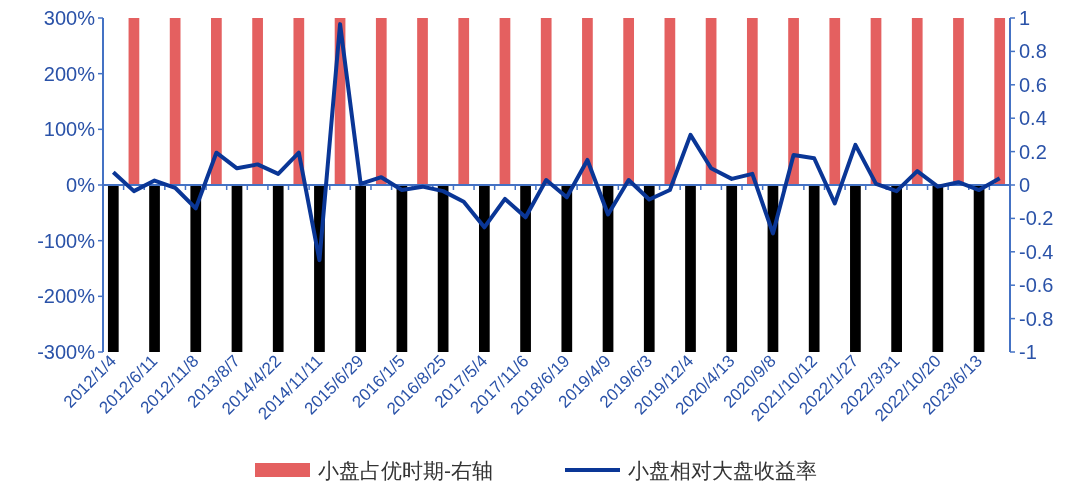  Describe the element at coordinates (81, 185) in the screenshot. I see `y-tick-label: 0%` at that location.